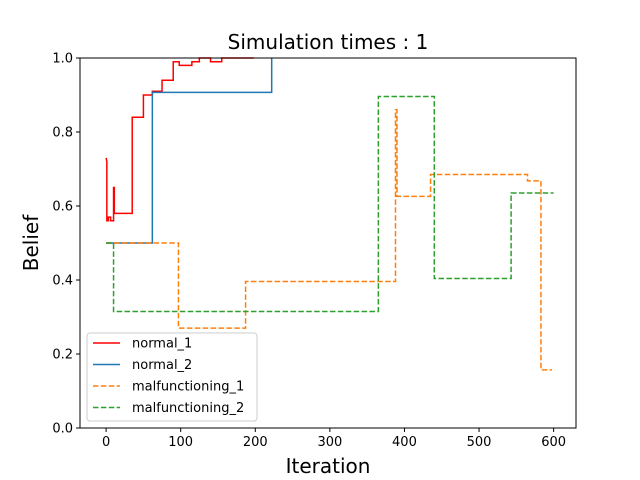 The height and width of the screenshot is (480, 640). Describe the element at coordinates (553, 442) in the screenshot. I see `x-tick-label: 600` at that location.